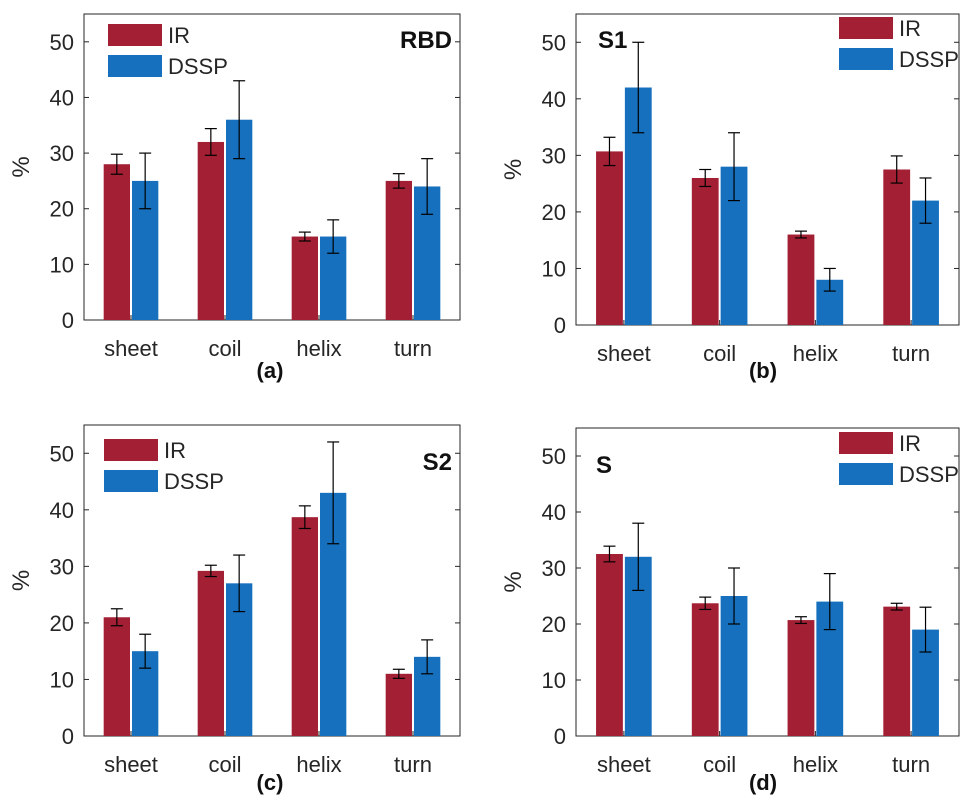  Describe the element at coordinates (270, 370) in the screenshot. I see `panel-label: (a)` at that location.